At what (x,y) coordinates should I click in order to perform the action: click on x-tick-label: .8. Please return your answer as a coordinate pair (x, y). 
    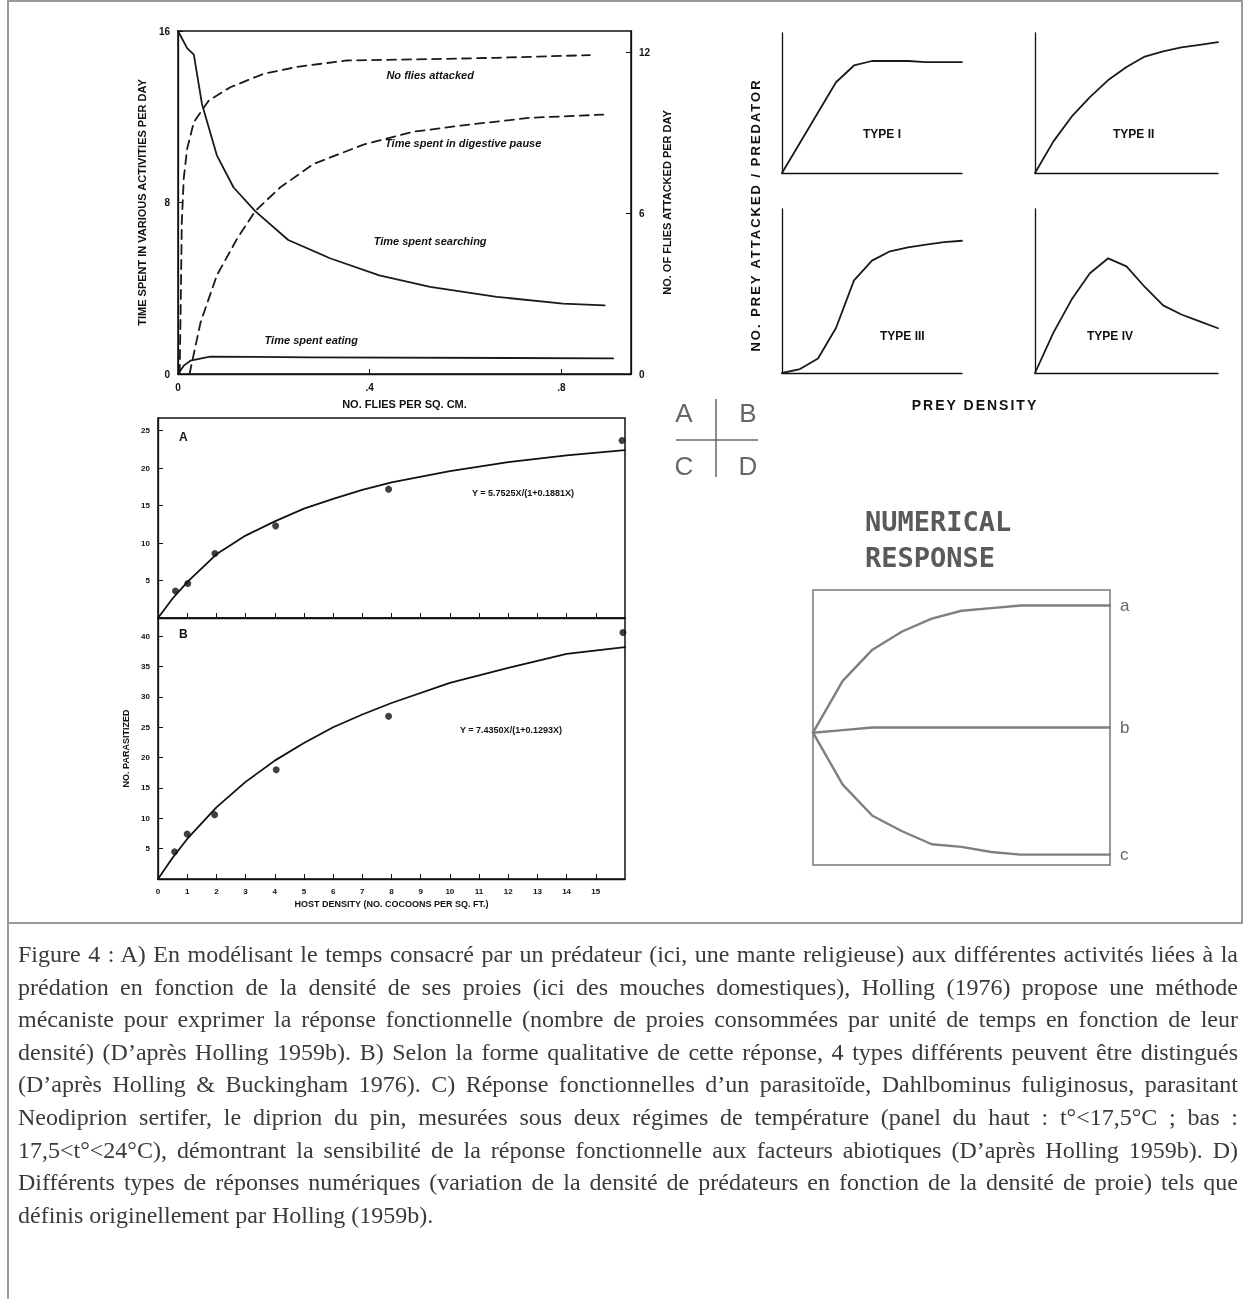
    Looking at the image, I should click on (562, 387).